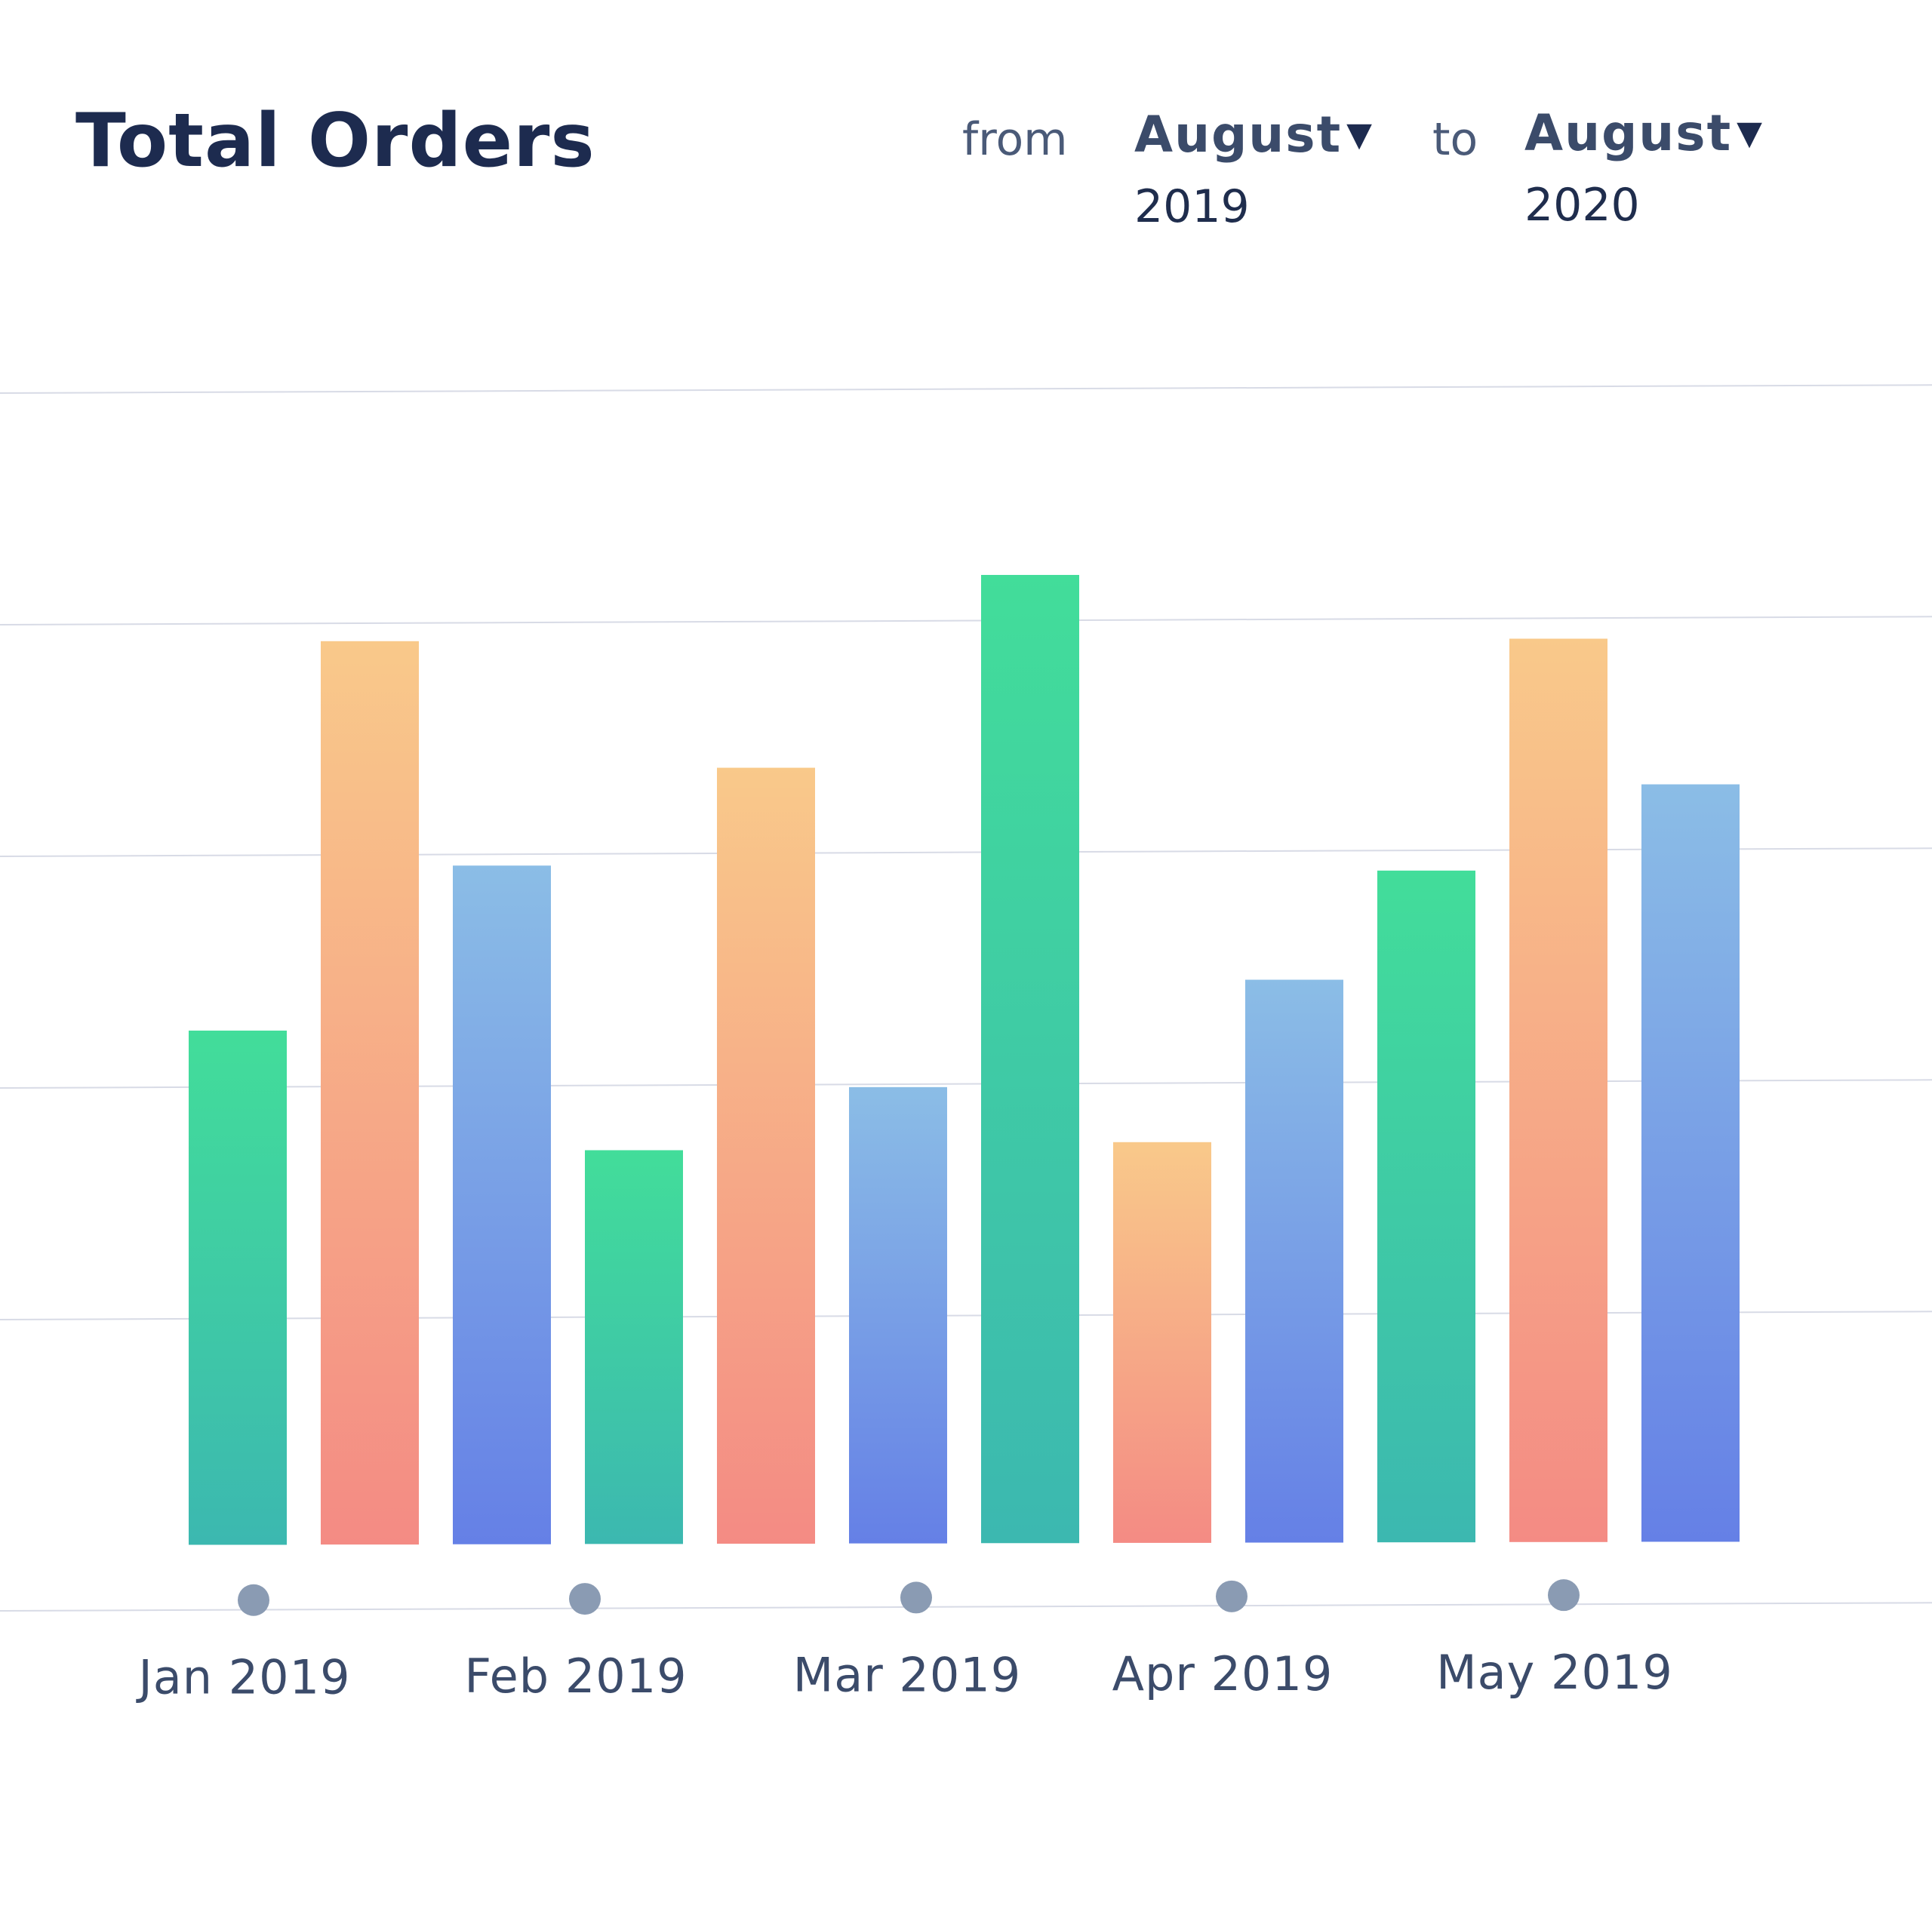  What do you see at coordinates (1582, 205) in the screenshot?
I see `to-year-label: 2020` at bounding box center [1582, 205].